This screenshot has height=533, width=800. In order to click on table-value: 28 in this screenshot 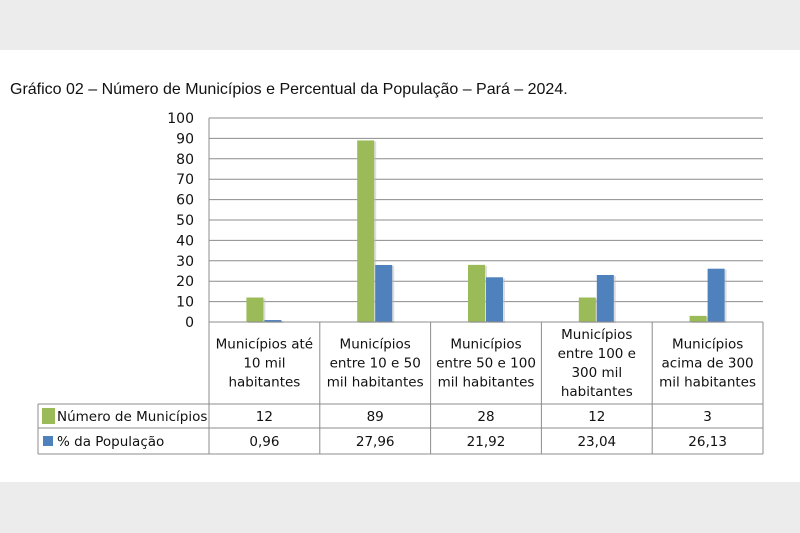, I will do `click(485, 417)`.